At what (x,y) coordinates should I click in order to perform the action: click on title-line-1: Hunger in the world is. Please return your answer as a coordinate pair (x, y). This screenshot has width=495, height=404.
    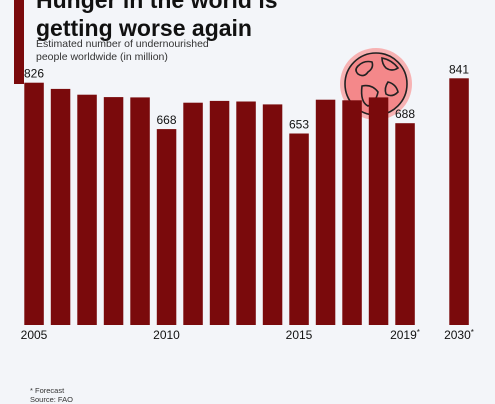
    Looking at the image, I should click on (157, 6).